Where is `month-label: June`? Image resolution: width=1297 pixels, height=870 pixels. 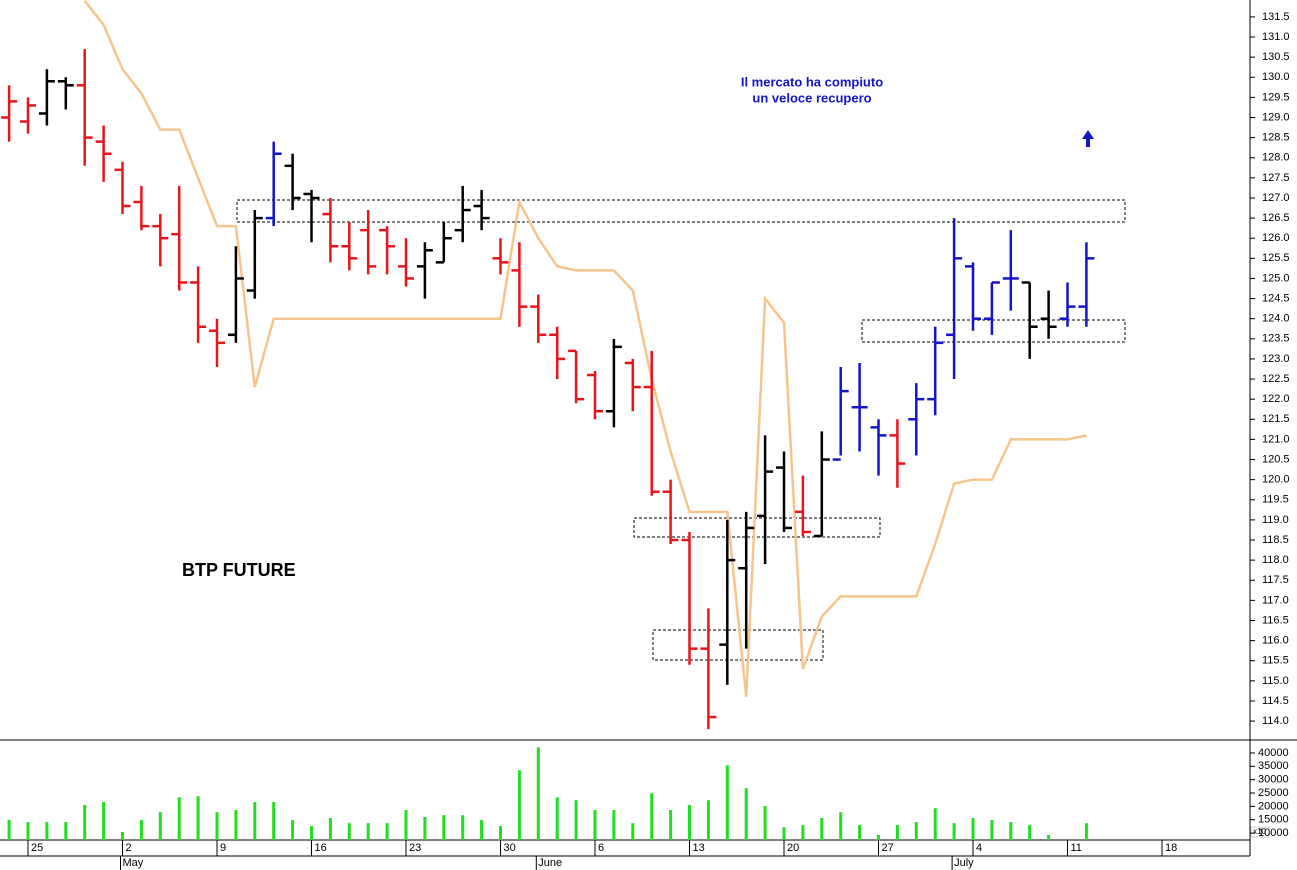
month-label: June is located at coordinates (550, 863).